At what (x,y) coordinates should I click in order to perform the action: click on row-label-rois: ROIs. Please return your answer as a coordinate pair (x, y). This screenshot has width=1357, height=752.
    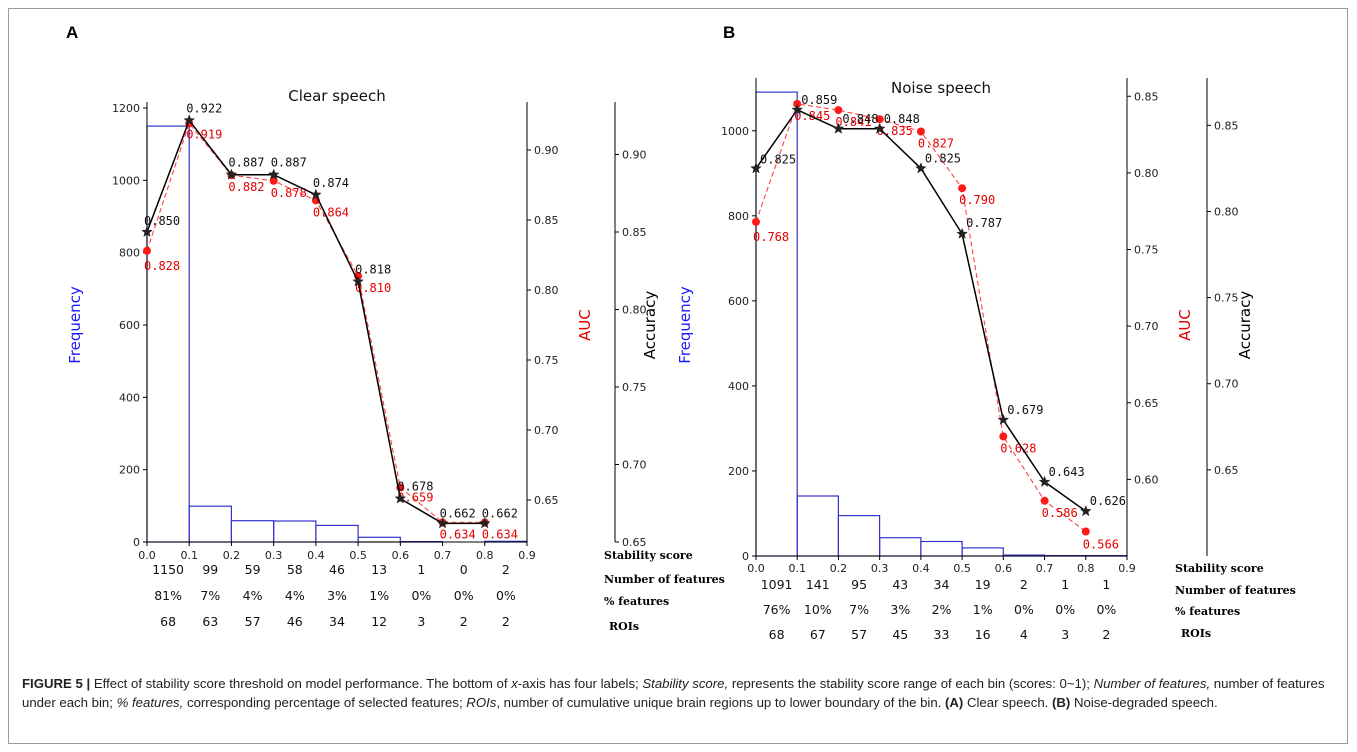
    Looking at the image, I should click on (1196, 633).